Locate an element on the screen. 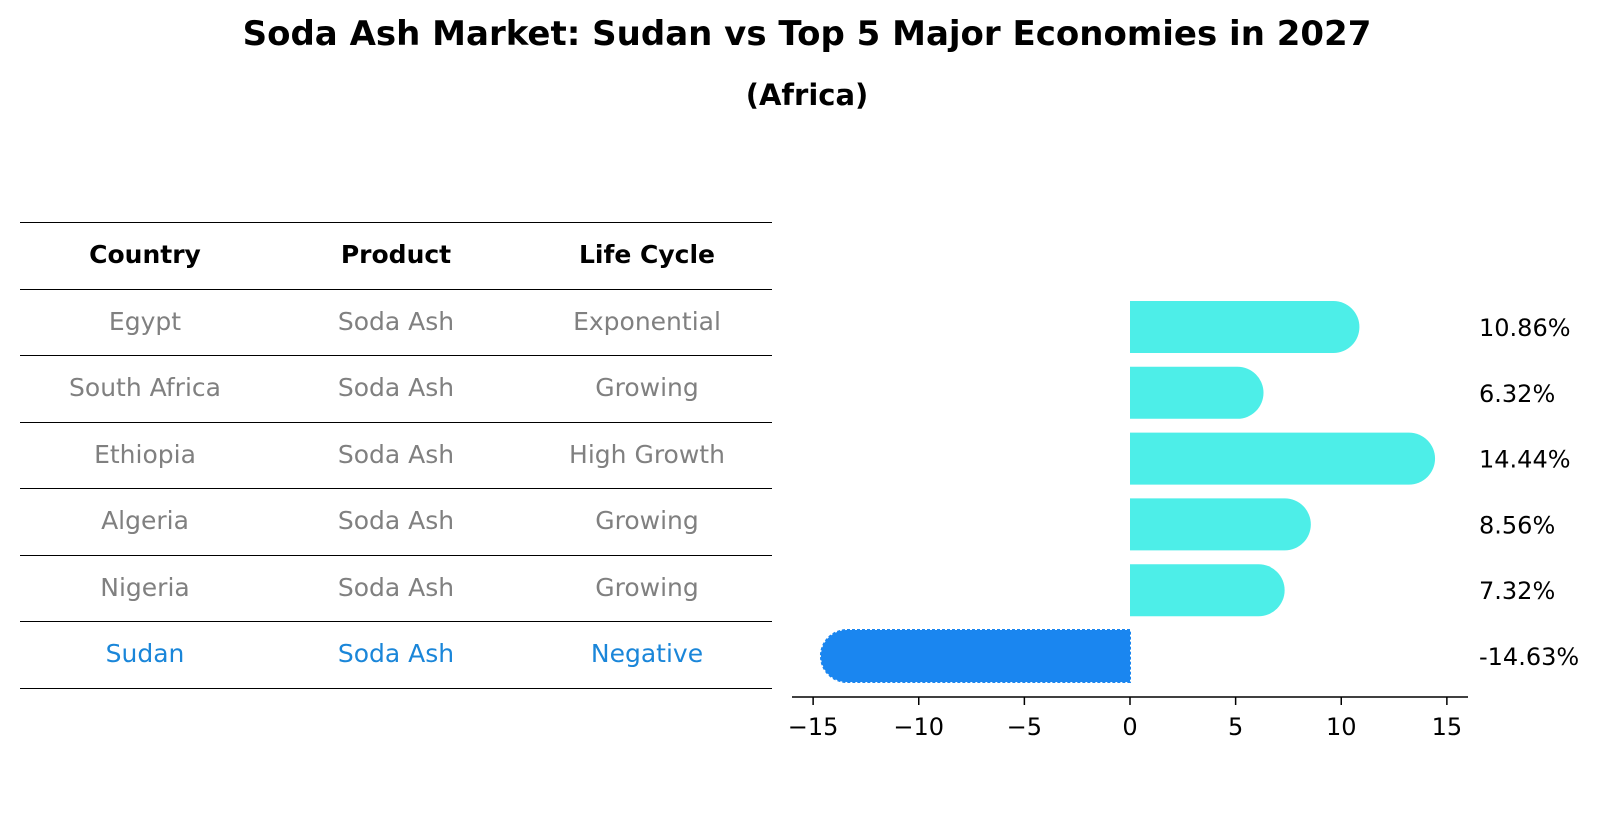 The width and height of the screenshot is (1614, 823). table-row: Ethiopia Soda Ash High Growth is located at coordinates (396, 455).